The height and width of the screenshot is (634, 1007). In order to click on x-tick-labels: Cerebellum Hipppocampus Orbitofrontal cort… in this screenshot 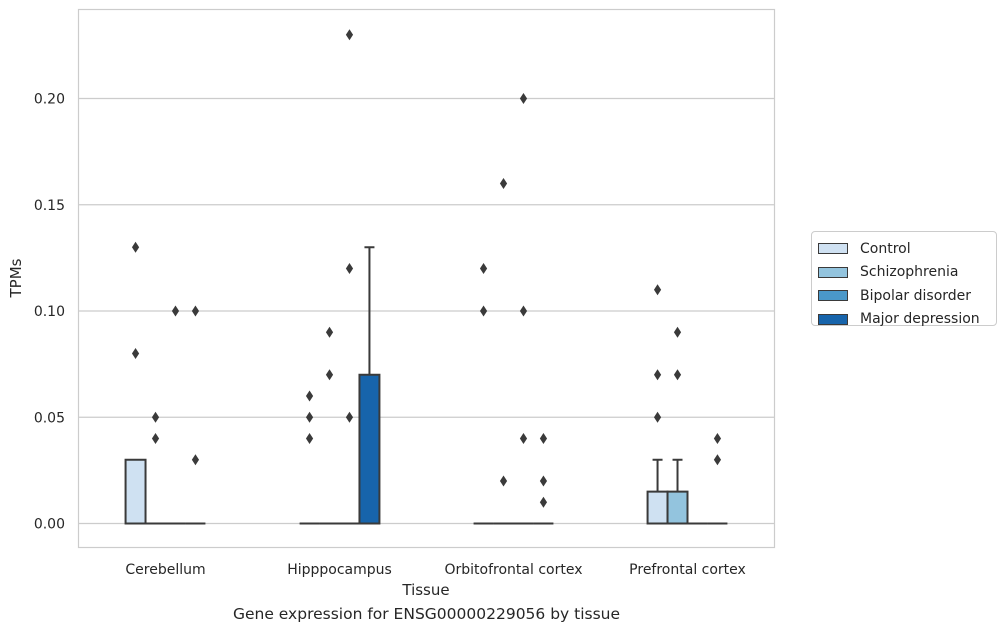, I will do `click(435, 570)`.